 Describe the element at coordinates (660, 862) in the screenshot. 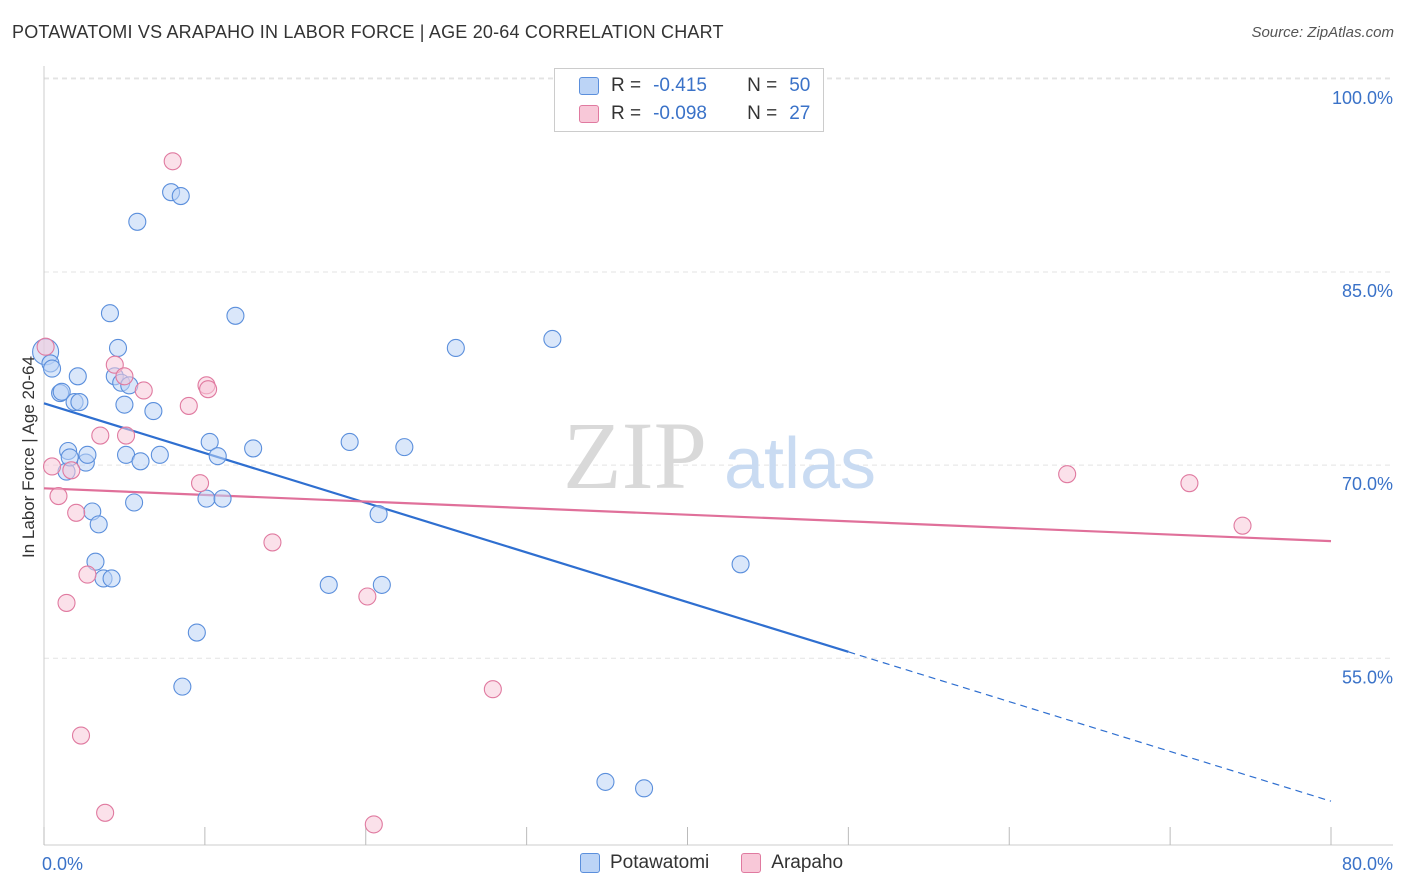

I see `bottom-legend-label-potawatomi: Potawatomi` at that location.